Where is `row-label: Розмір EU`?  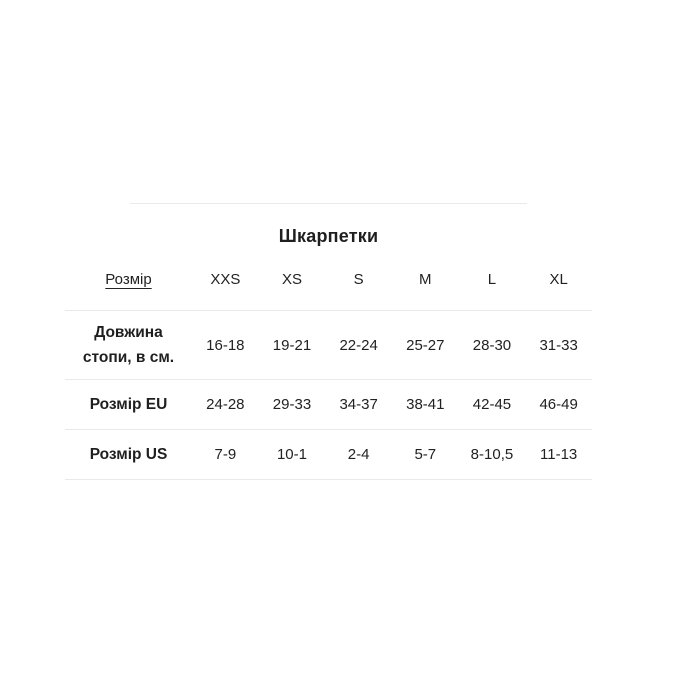 row-label: Розмір EU is located at coordinates (128, 404).